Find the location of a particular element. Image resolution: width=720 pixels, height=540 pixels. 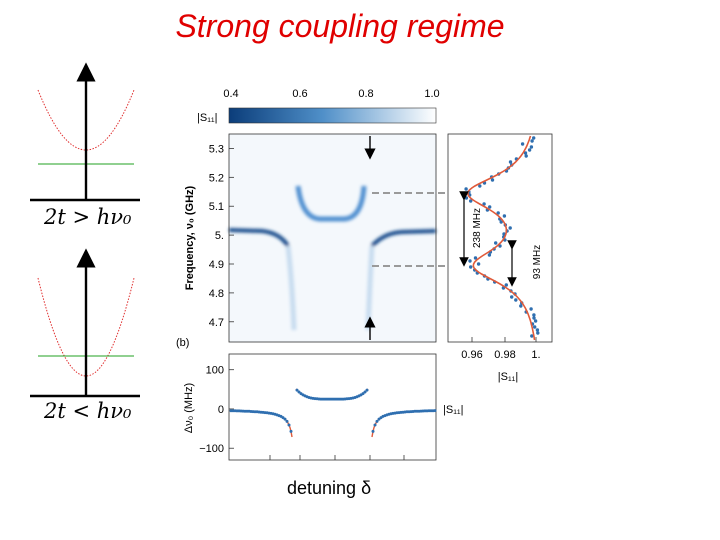

heatmap-ytick-label: 4.9 is located at coordinates (216, 265).